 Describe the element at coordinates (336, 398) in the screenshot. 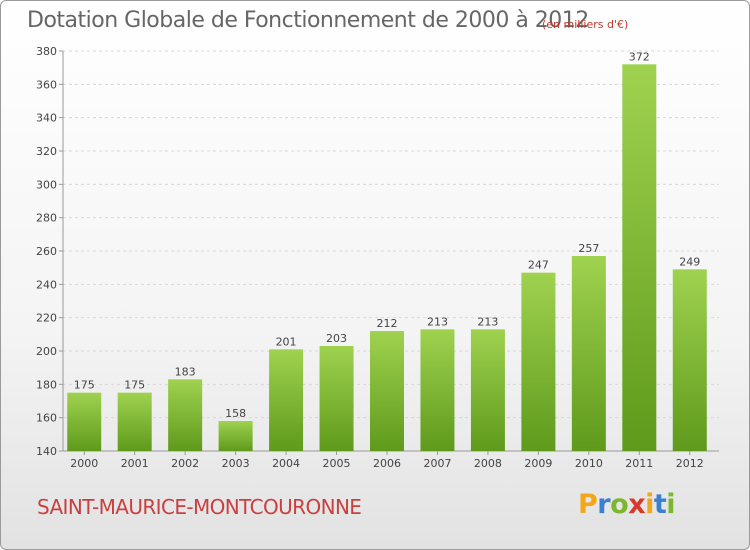

I see `bar-2005` at that location.